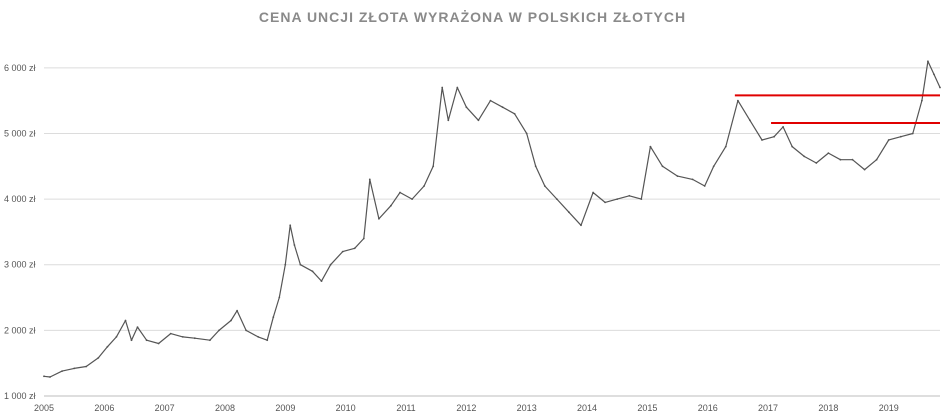  Describe the element at coordinates (346, 408) in the screenshot. I see `x-tick-label: 2010` at that location.